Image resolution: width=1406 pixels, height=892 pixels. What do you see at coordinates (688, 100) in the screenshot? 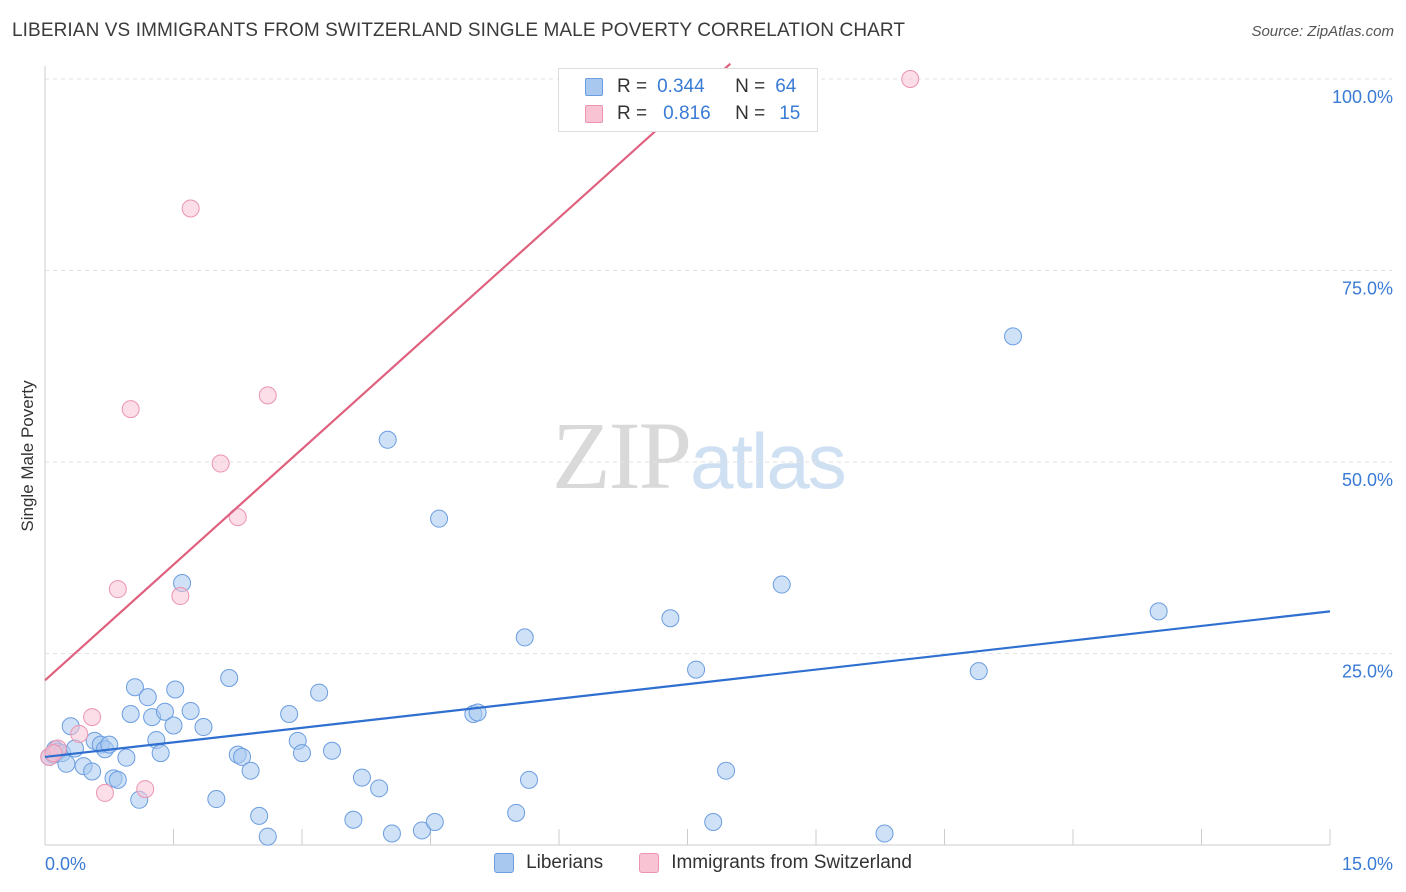
I see `legend: R = 0.344 N = 64 R = 0.816 N = 15` at bounding box center [688, 100].